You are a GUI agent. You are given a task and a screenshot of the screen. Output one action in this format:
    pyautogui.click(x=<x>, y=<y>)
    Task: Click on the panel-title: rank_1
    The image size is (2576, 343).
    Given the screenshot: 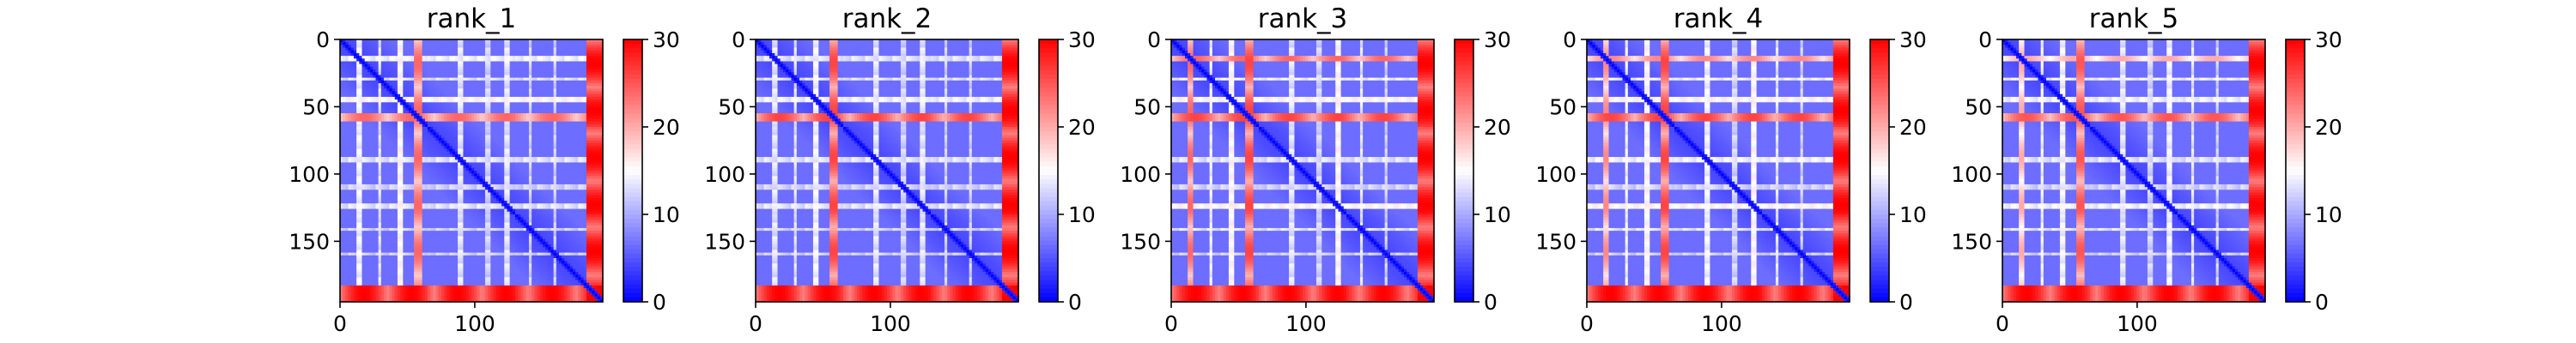 What is the action you would take?
    pyautogui.click(x=472, y=18)
    